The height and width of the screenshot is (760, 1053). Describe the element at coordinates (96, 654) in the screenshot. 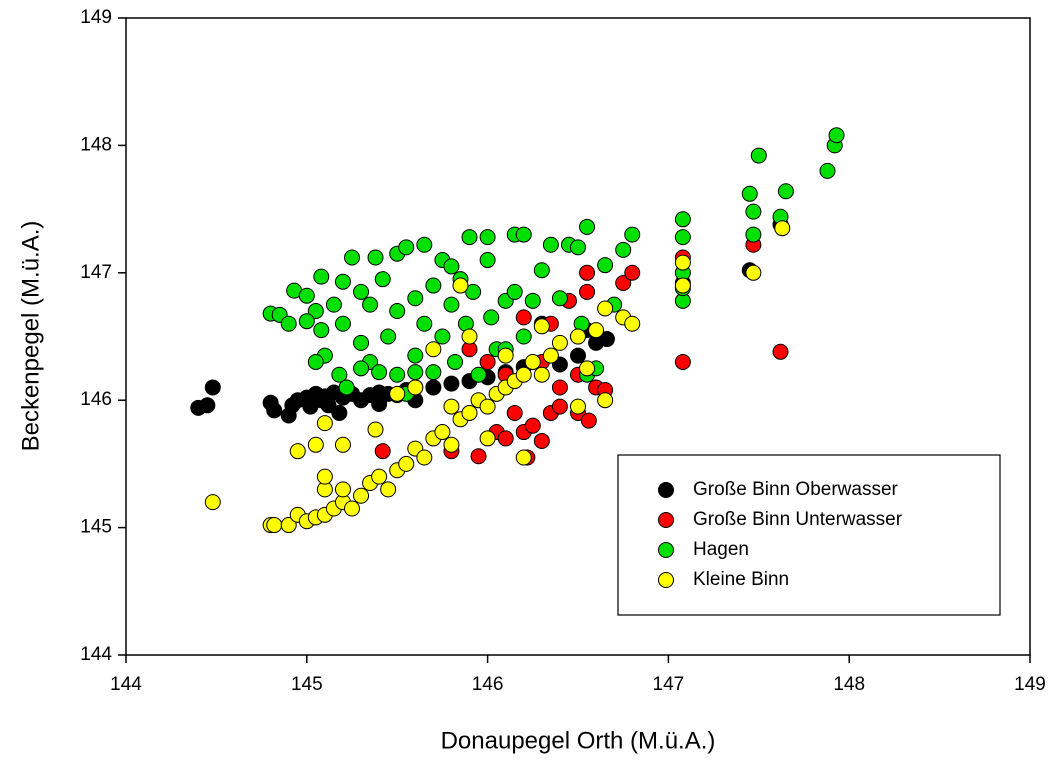

I see `y-tick-label: 144` at that location.